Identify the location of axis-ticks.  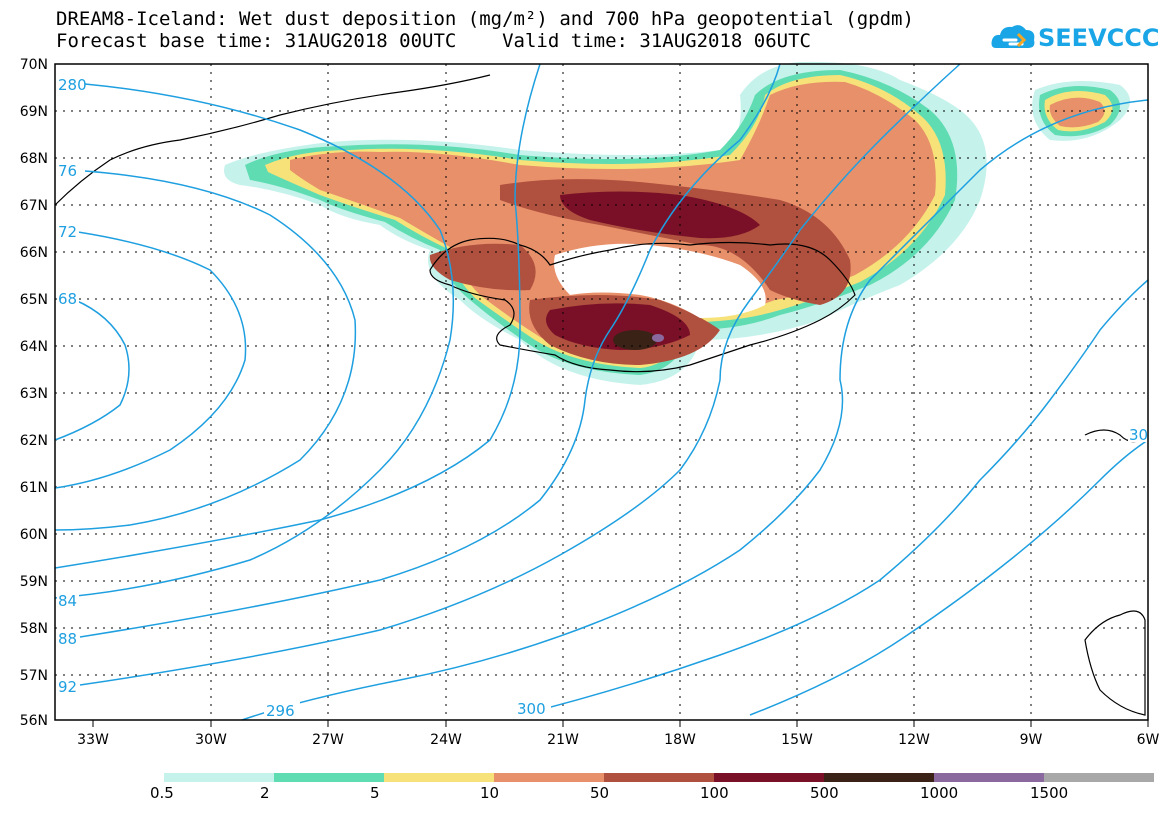
(620, 723).